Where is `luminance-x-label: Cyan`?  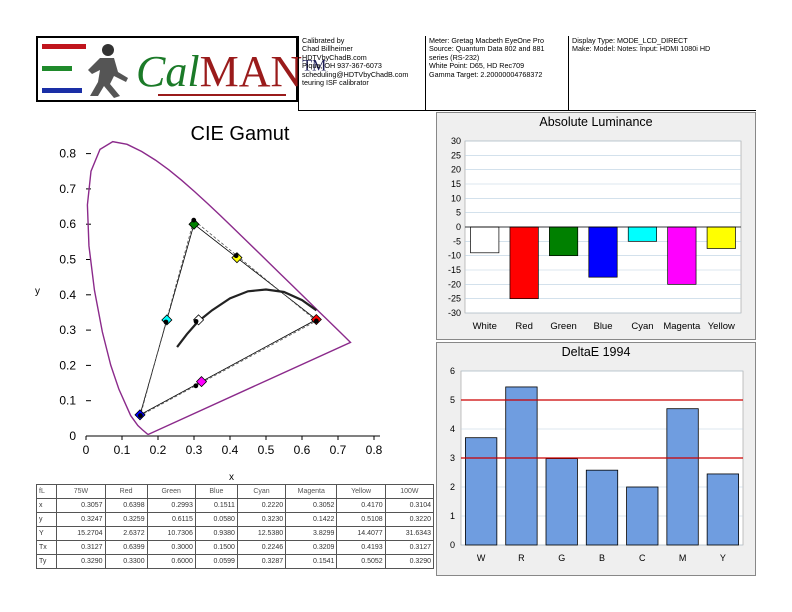 luminance-x-label: Cyan is located at coordinates (642, 326).